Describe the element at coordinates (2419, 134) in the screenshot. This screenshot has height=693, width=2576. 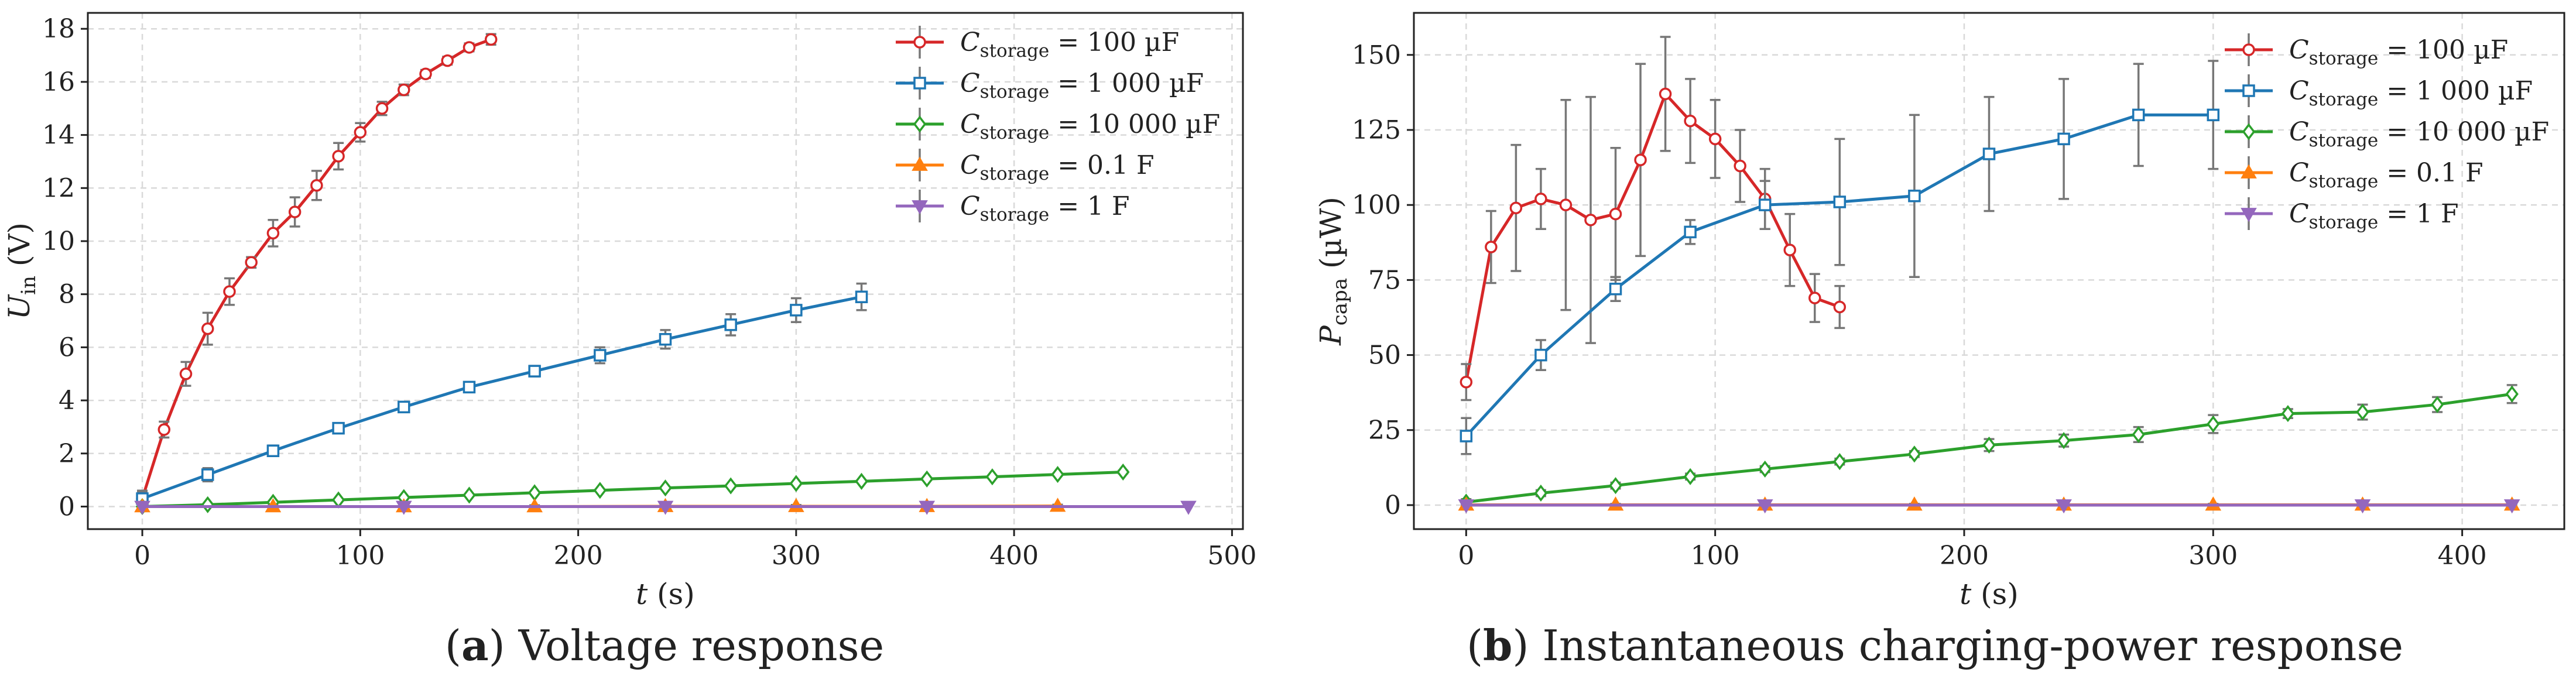
I see `panel-b-legend-label-2: Cstorage = 10 000 µF` at that location.